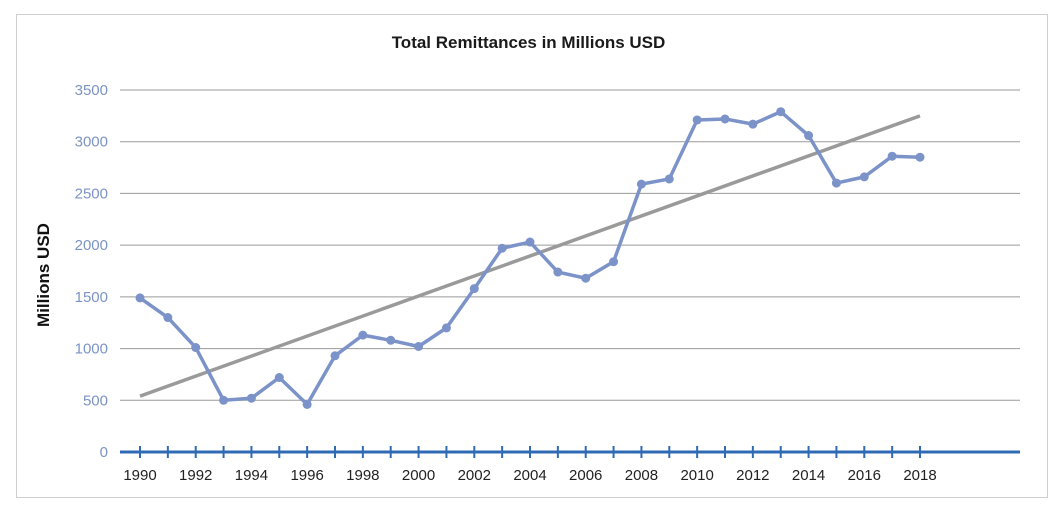 The height and width of the screenshot is (512, 1057). What do you see at coordinates (251, 475) in the screenshot?
I see `x-tick-label: 1994` at bounding box center [251, 475].